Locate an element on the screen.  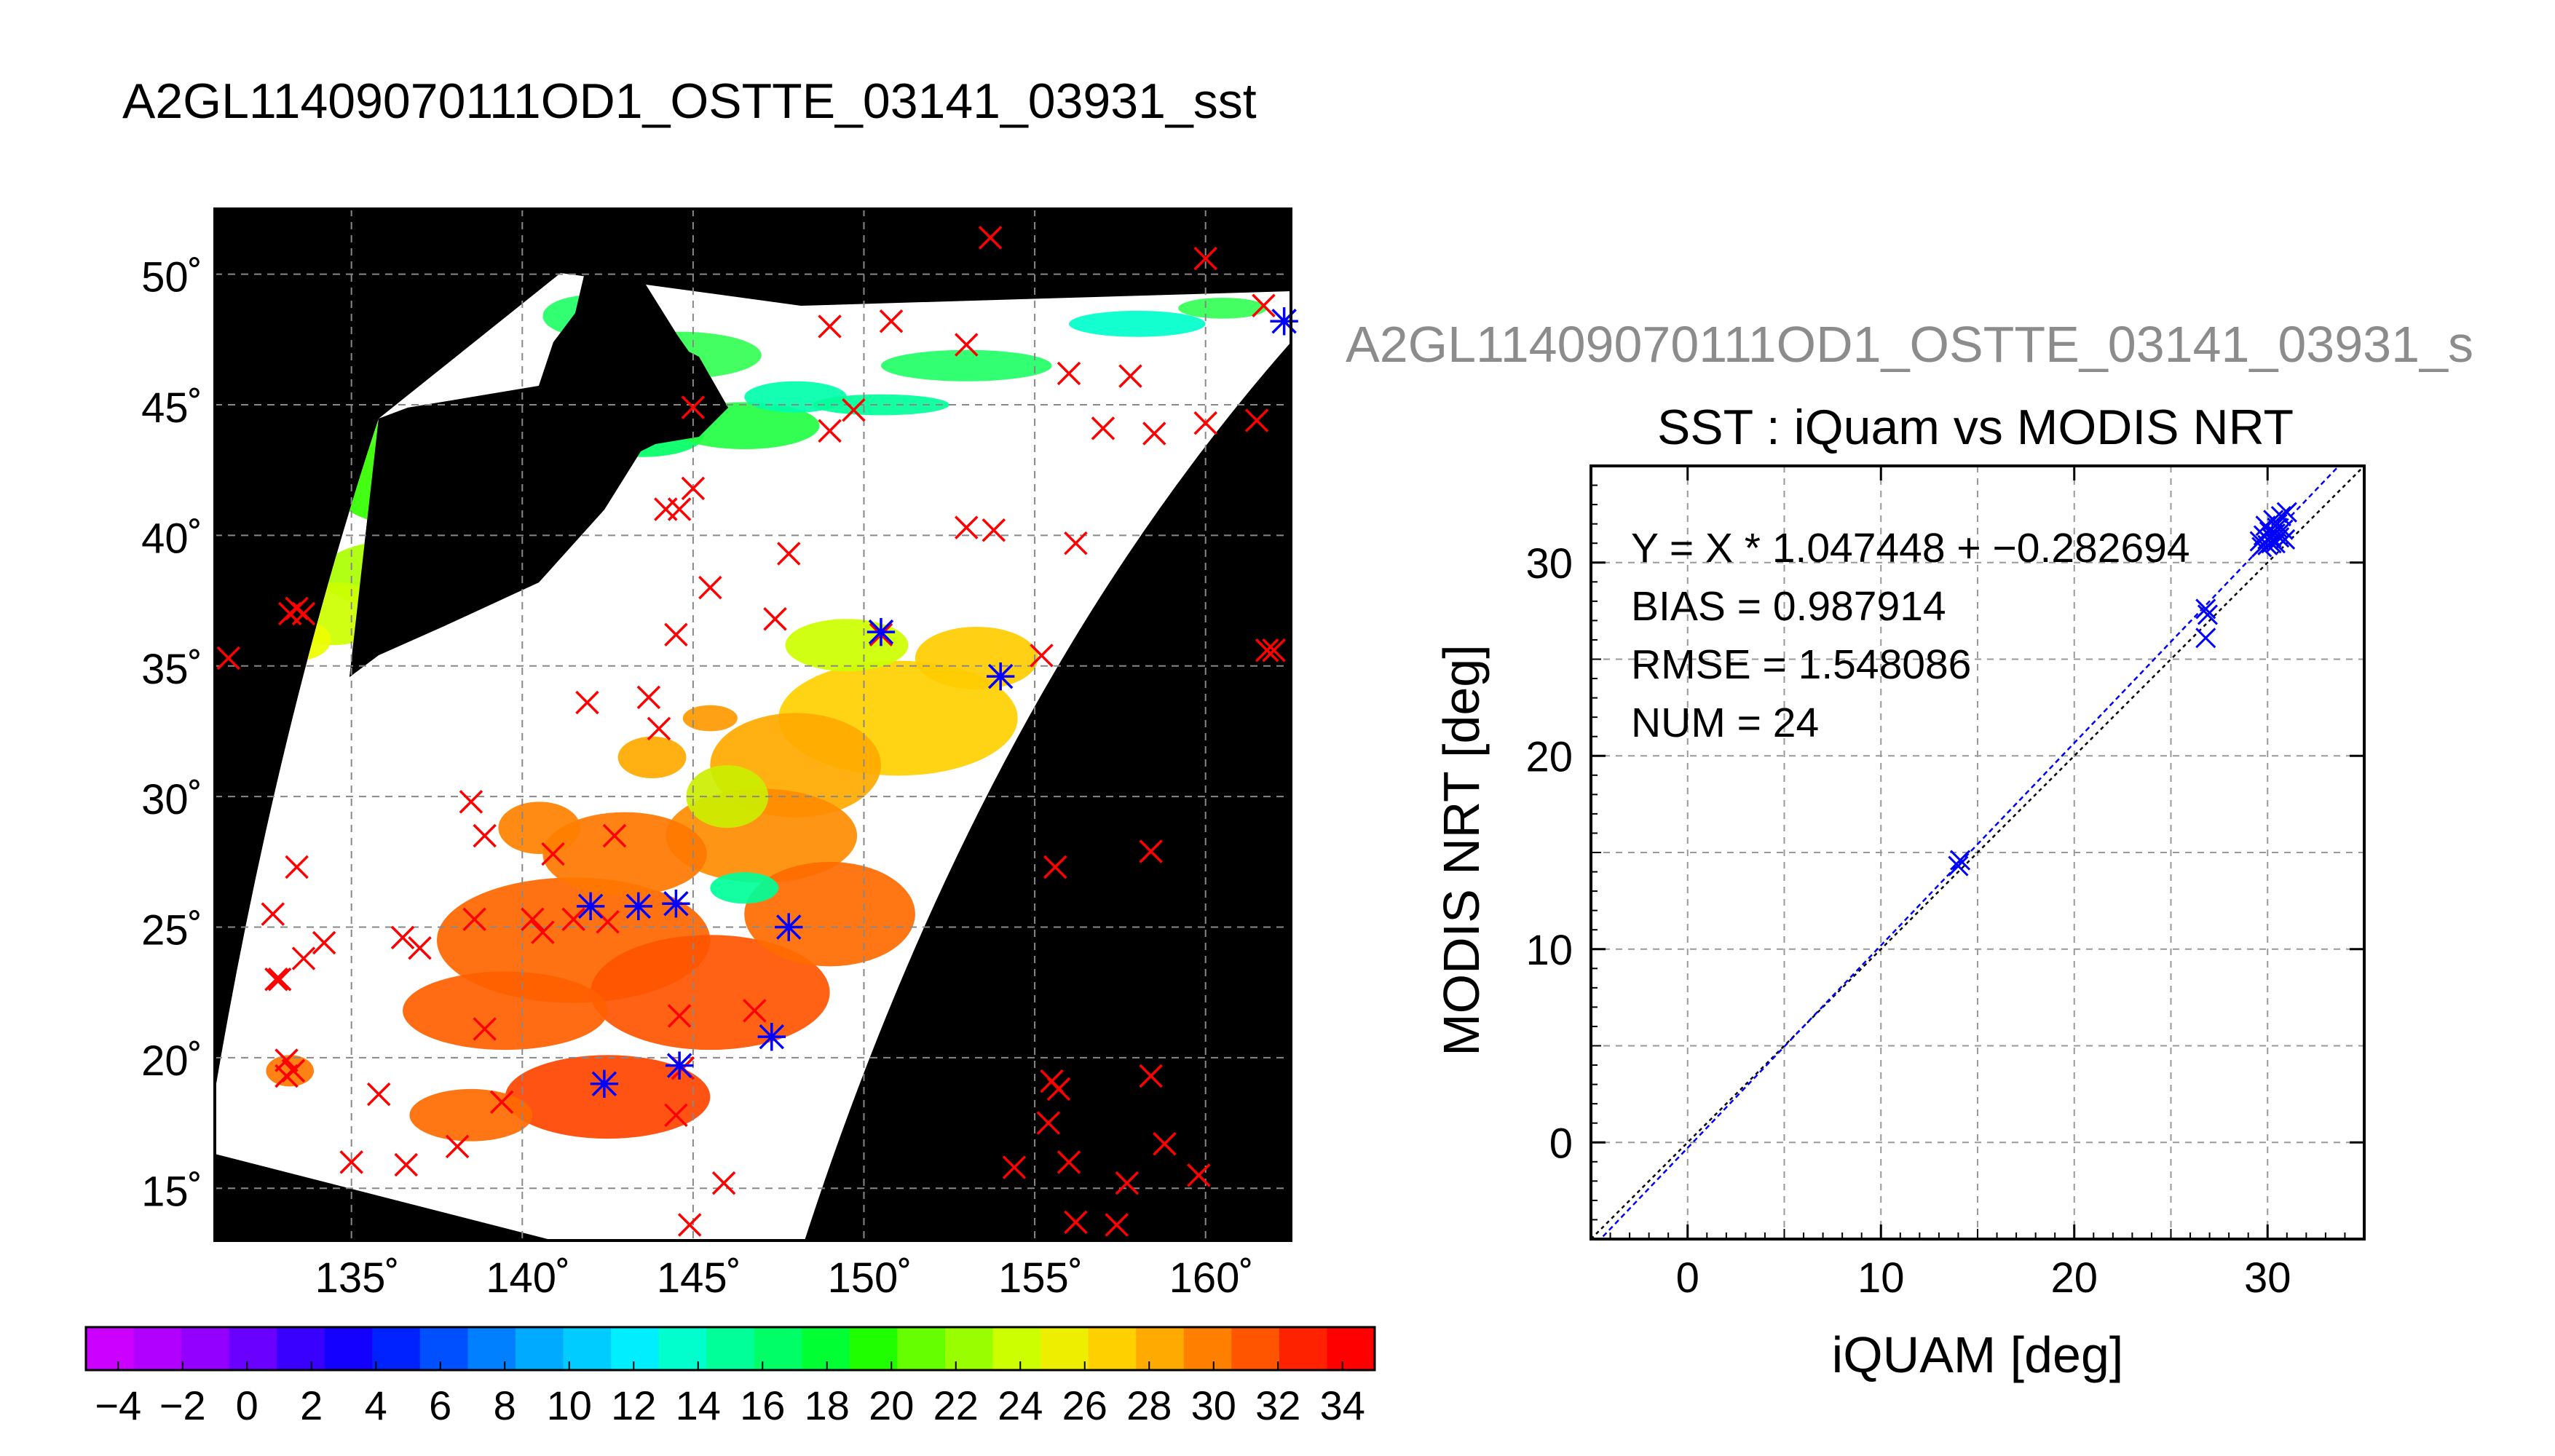
lat-tick-label: 50˚ is located at coordinates (171, 277).